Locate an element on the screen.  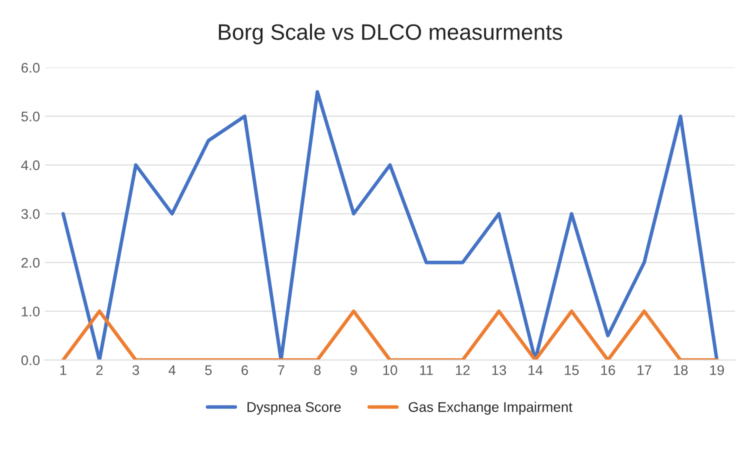
x-tick-label: 17 is located at coordinates (645, 370).